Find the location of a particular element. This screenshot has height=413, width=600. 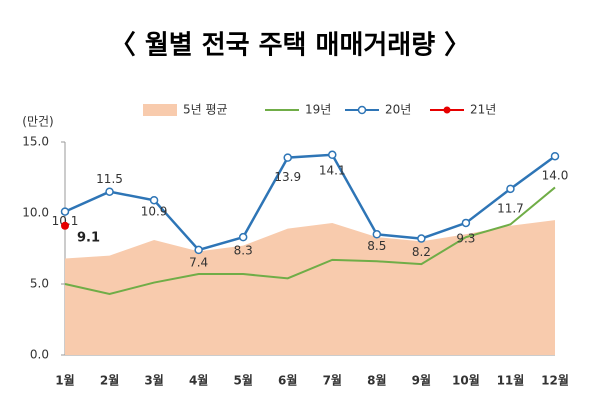

data-label: 7.4 is located at coordinates (198, 262).